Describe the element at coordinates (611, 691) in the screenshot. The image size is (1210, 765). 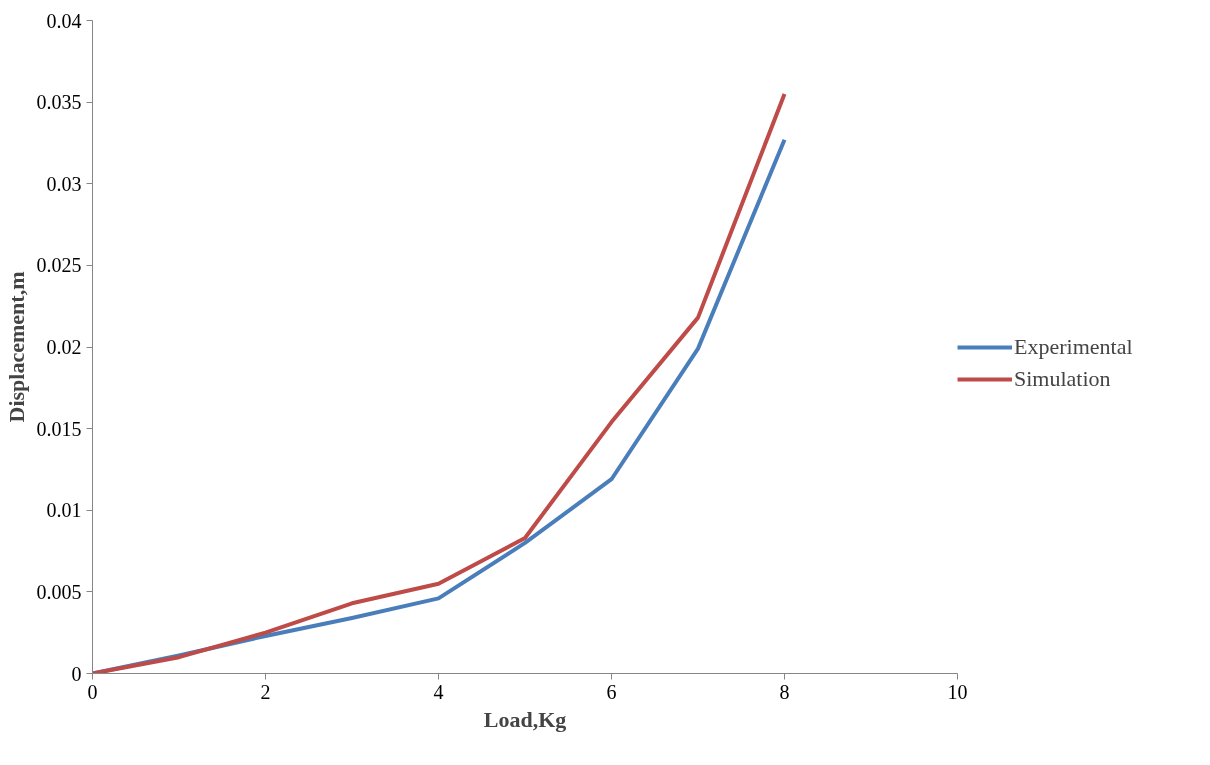
I see `x-tick-label: 6` at that location.